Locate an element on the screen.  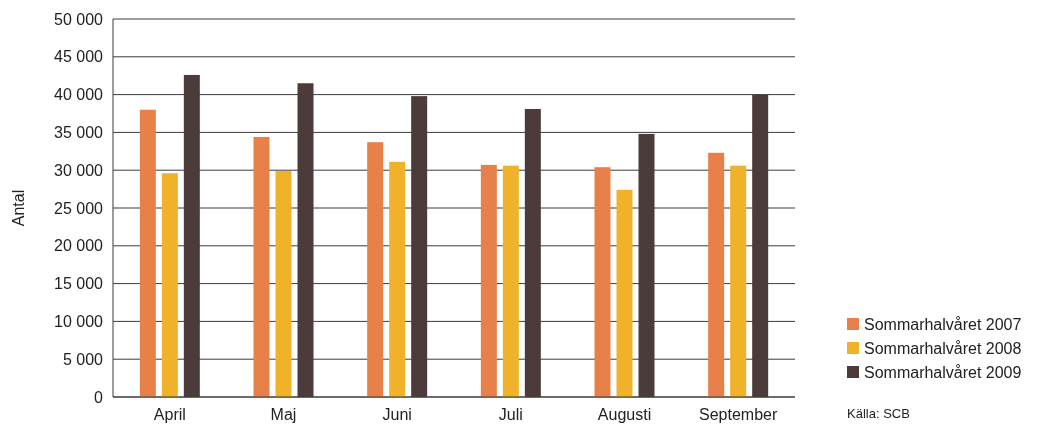
legend-label: Sommarhalvåret 2009 is located at coordinates (943, 372).